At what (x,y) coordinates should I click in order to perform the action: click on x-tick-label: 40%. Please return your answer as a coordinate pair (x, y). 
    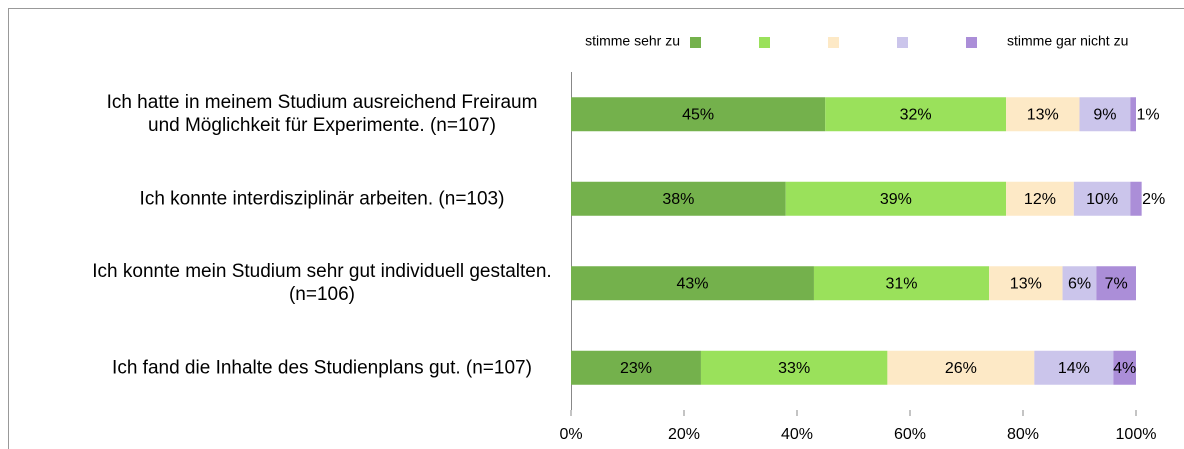
    Looking at the image, I should click on (797, 434).